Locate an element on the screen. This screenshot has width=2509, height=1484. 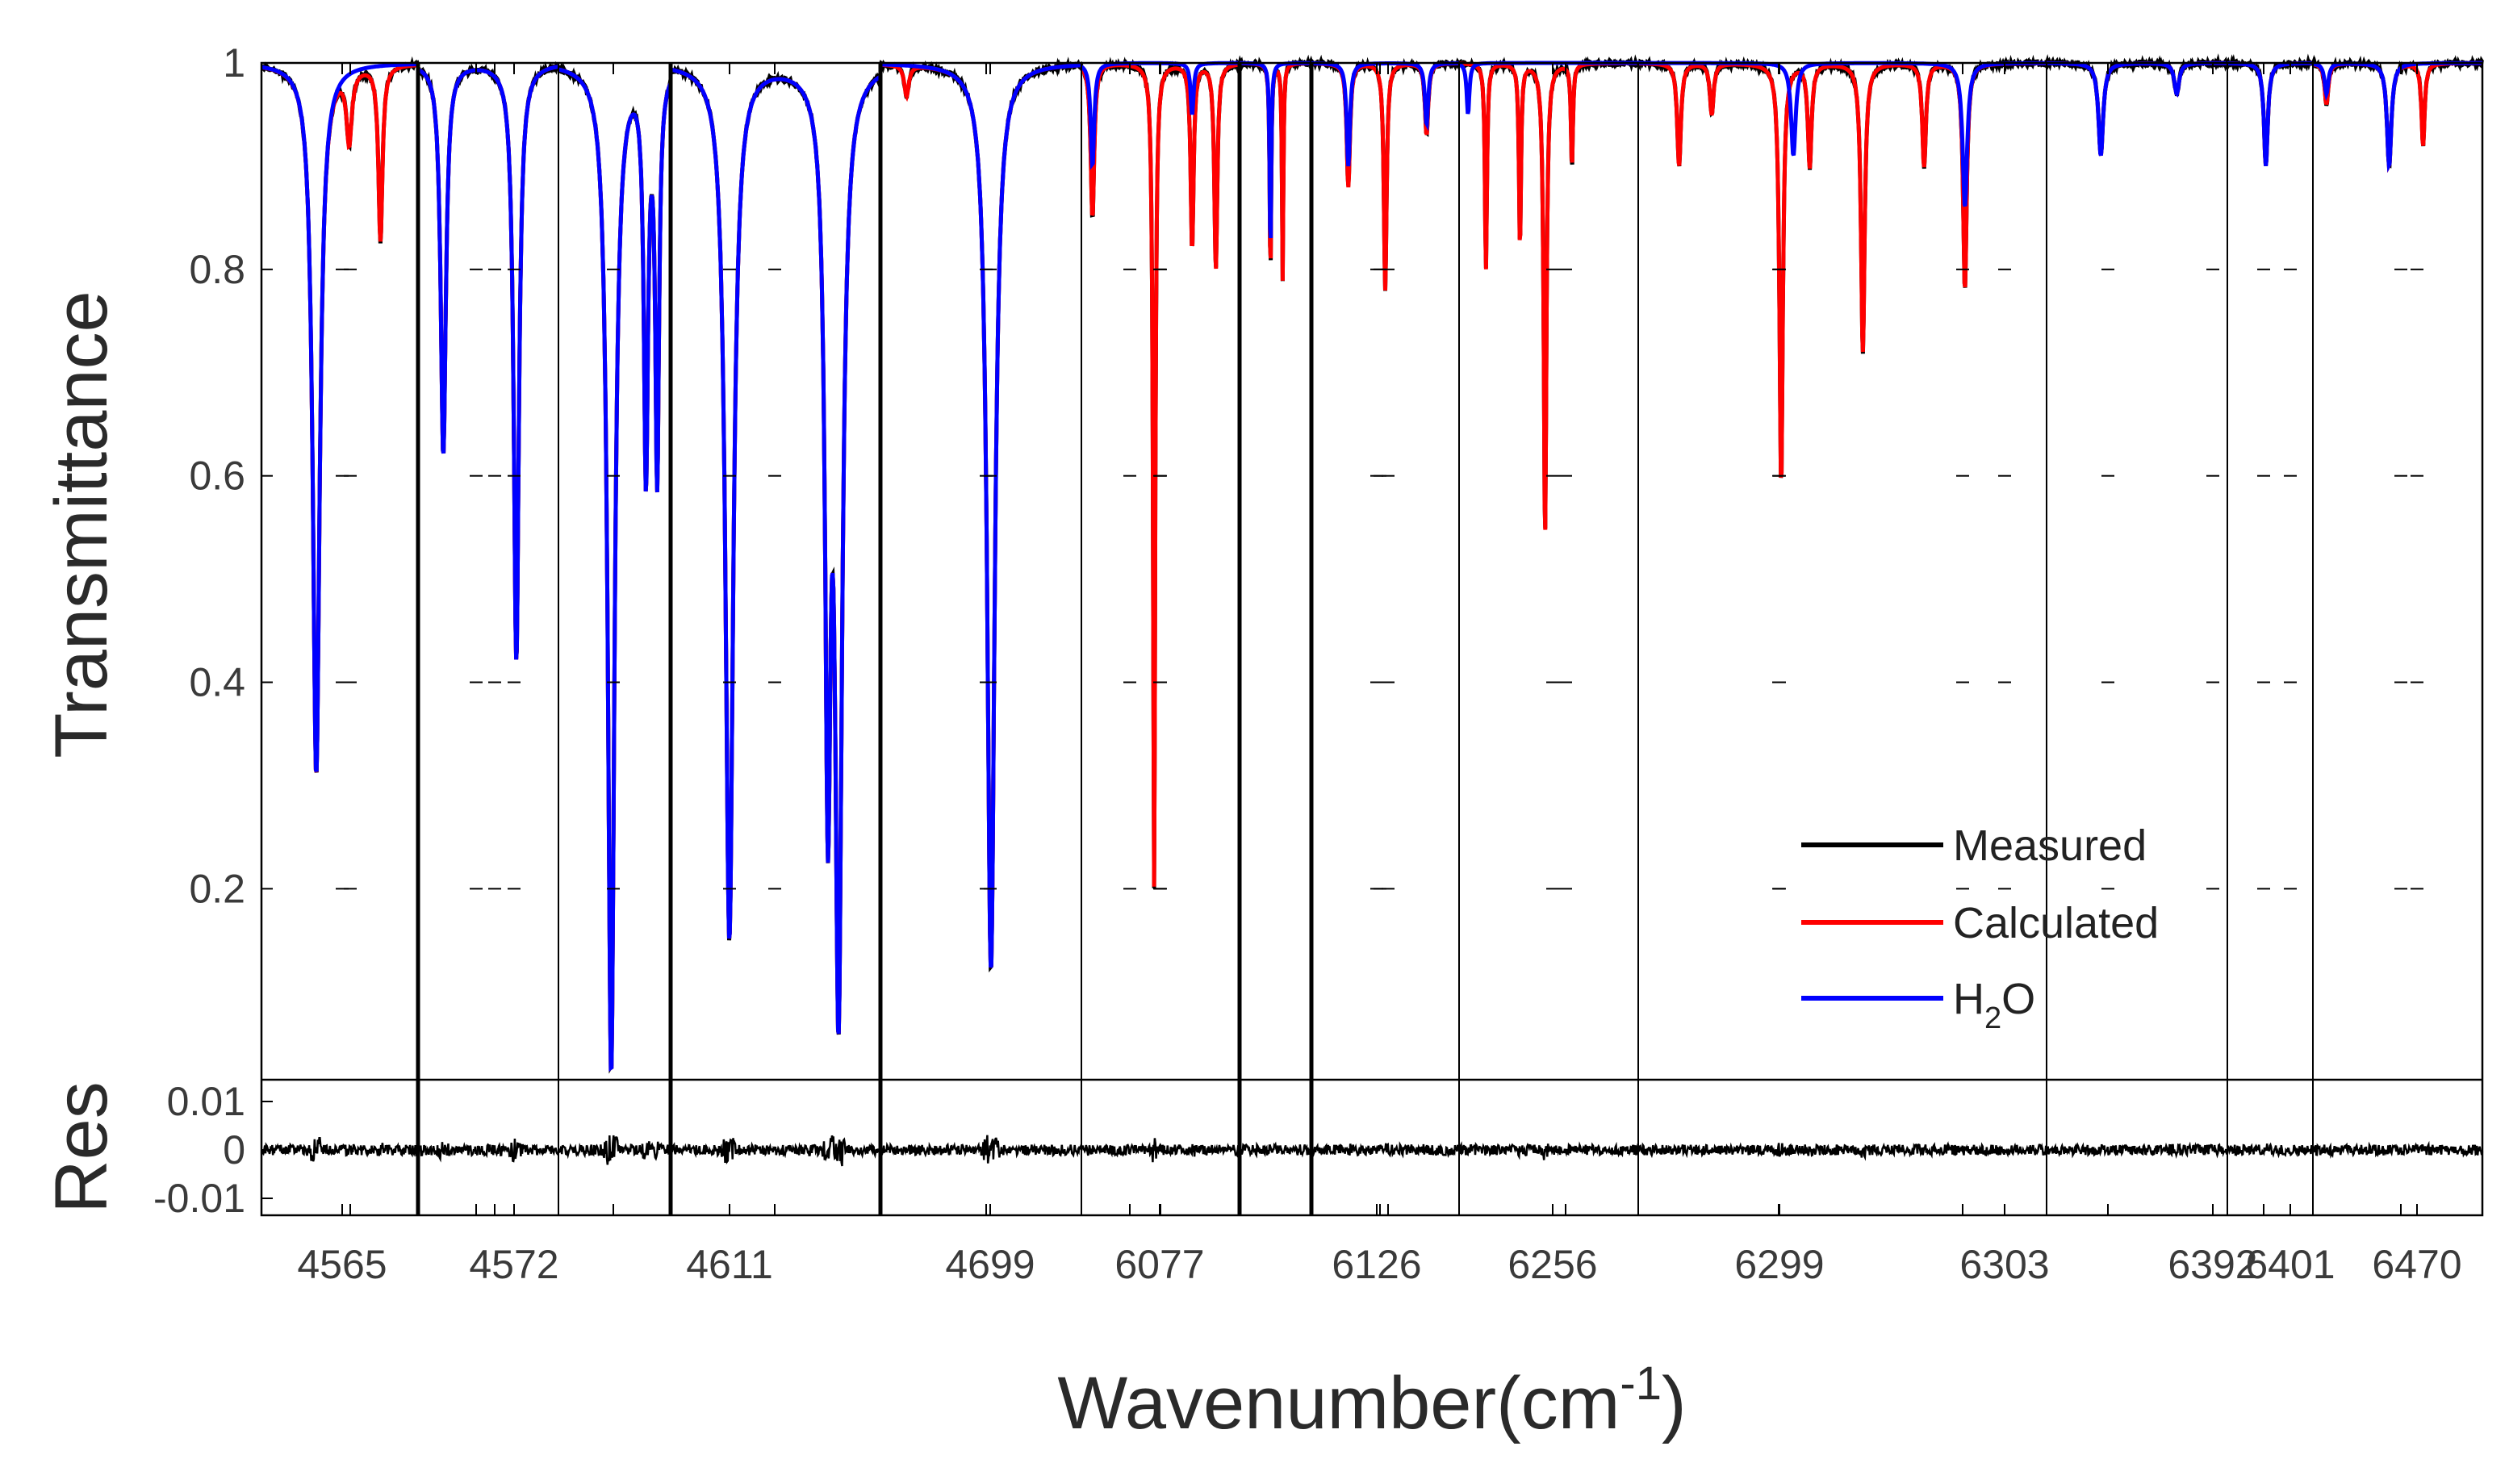
res-y-tick-label: 0.01 is located at coordinates (206, 1101).